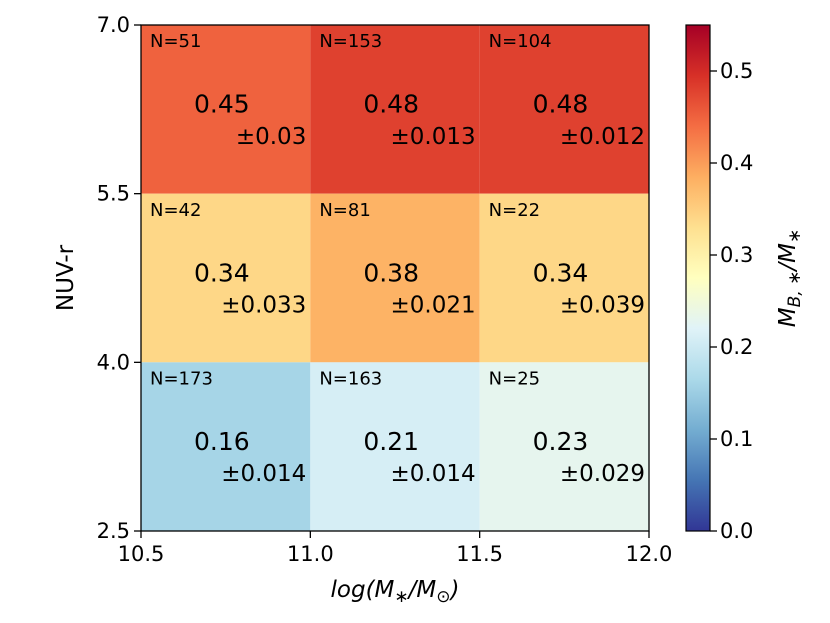 This screenshot has width=830, height=623. What do you see at coordinates (113, 362) in the screenshot?
I see `y-tick-label: 4.0` at bounding box center [113, 362].